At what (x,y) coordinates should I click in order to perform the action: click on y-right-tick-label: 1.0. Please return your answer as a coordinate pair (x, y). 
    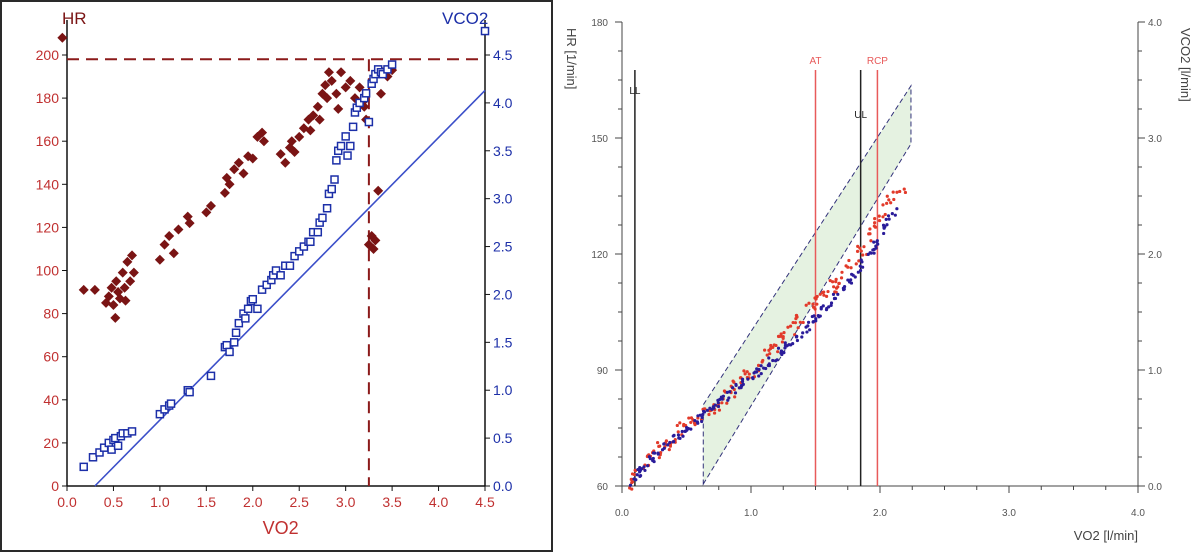
    Looking at the image, I should click on (1155, 371).